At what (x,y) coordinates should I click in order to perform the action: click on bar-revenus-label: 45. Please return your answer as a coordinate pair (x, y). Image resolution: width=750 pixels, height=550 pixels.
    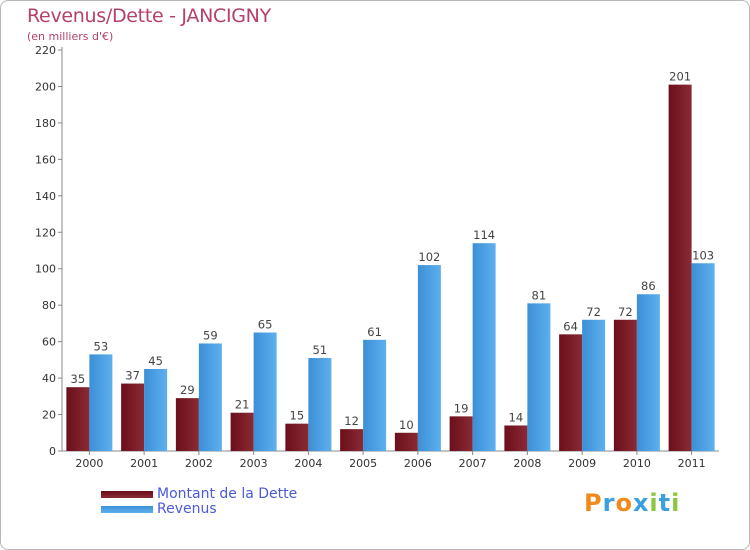
    Looking at the image, I should click on (155, 361).